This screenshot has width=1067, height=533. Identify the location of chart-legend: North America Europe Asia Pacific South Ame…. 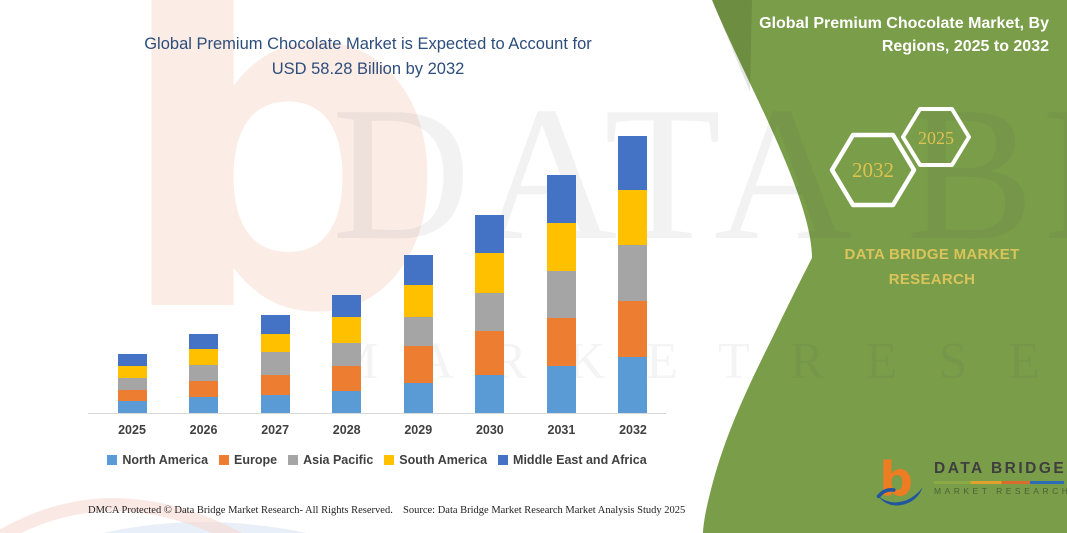
(377, 460).